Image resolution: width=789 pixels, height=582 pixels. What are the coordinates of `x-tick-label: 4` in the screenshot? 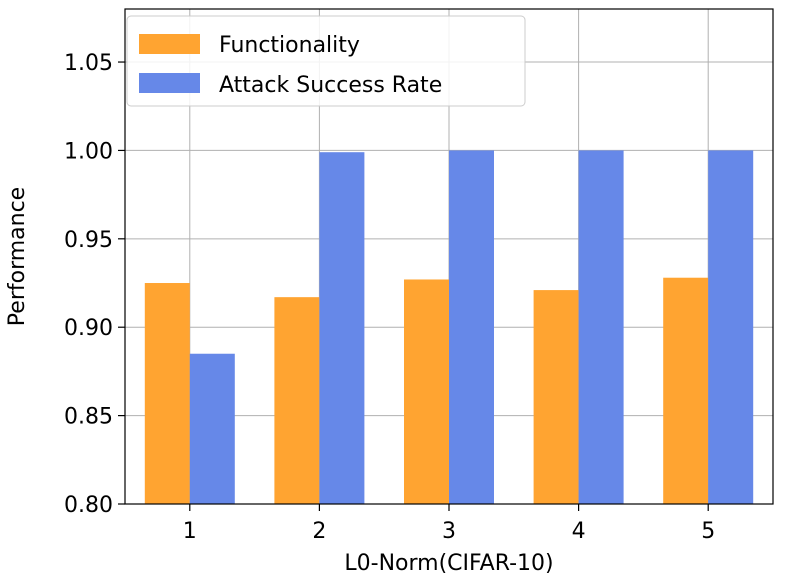 It's located at (579, 531).